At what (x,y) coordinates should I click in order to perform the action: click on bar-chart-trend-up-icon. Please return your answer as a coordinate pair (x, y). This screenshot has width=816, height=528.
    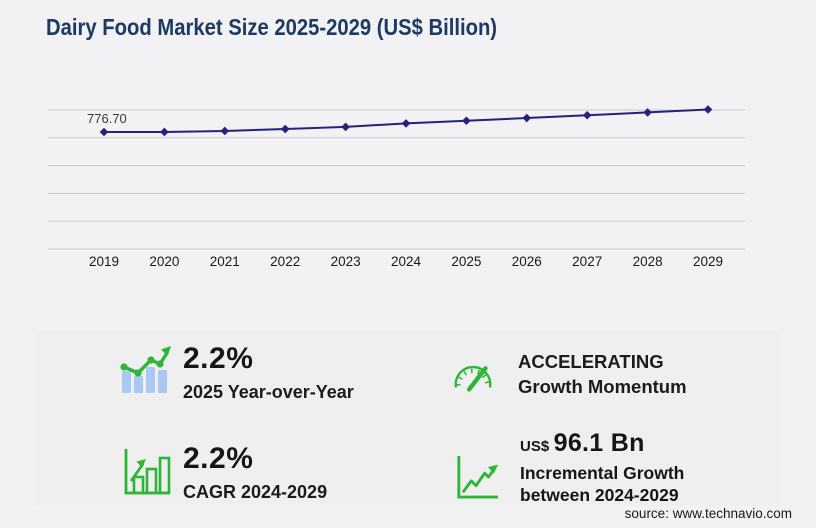
    Looking at the image, I should click on (145, 369).